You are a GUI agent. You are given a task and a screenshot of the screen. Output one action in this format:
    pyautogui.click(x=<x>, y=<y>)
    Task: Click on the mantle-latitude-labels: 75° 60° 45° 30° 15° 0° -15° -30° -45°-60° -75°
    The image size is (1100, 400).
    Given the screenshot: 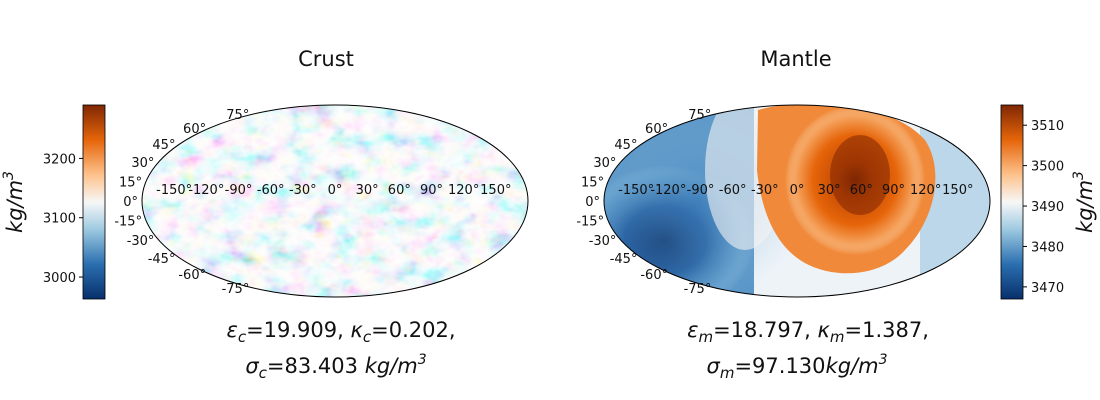 What is the action you would take?
    pyautogui.click(x=643, y=202)
    